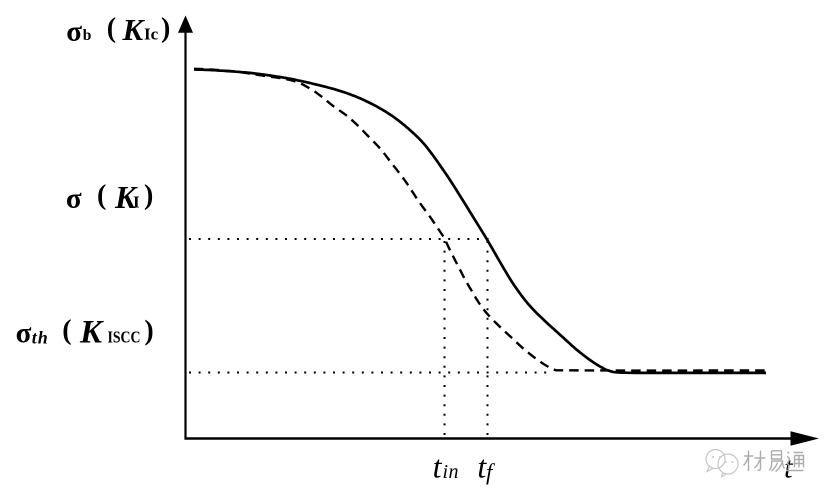 The height and width of the screenshot is (498, 830). Describe the element at coordinates (151, 33) in the screenshot. I see `svg-text: Ic` at that location.